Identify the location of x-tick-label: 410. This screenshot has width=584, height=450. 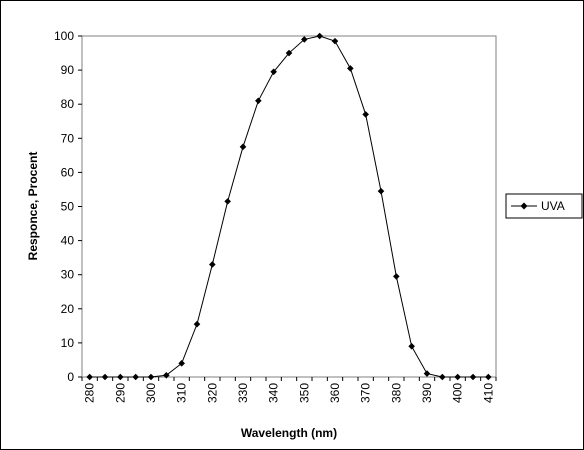
(488, 393).